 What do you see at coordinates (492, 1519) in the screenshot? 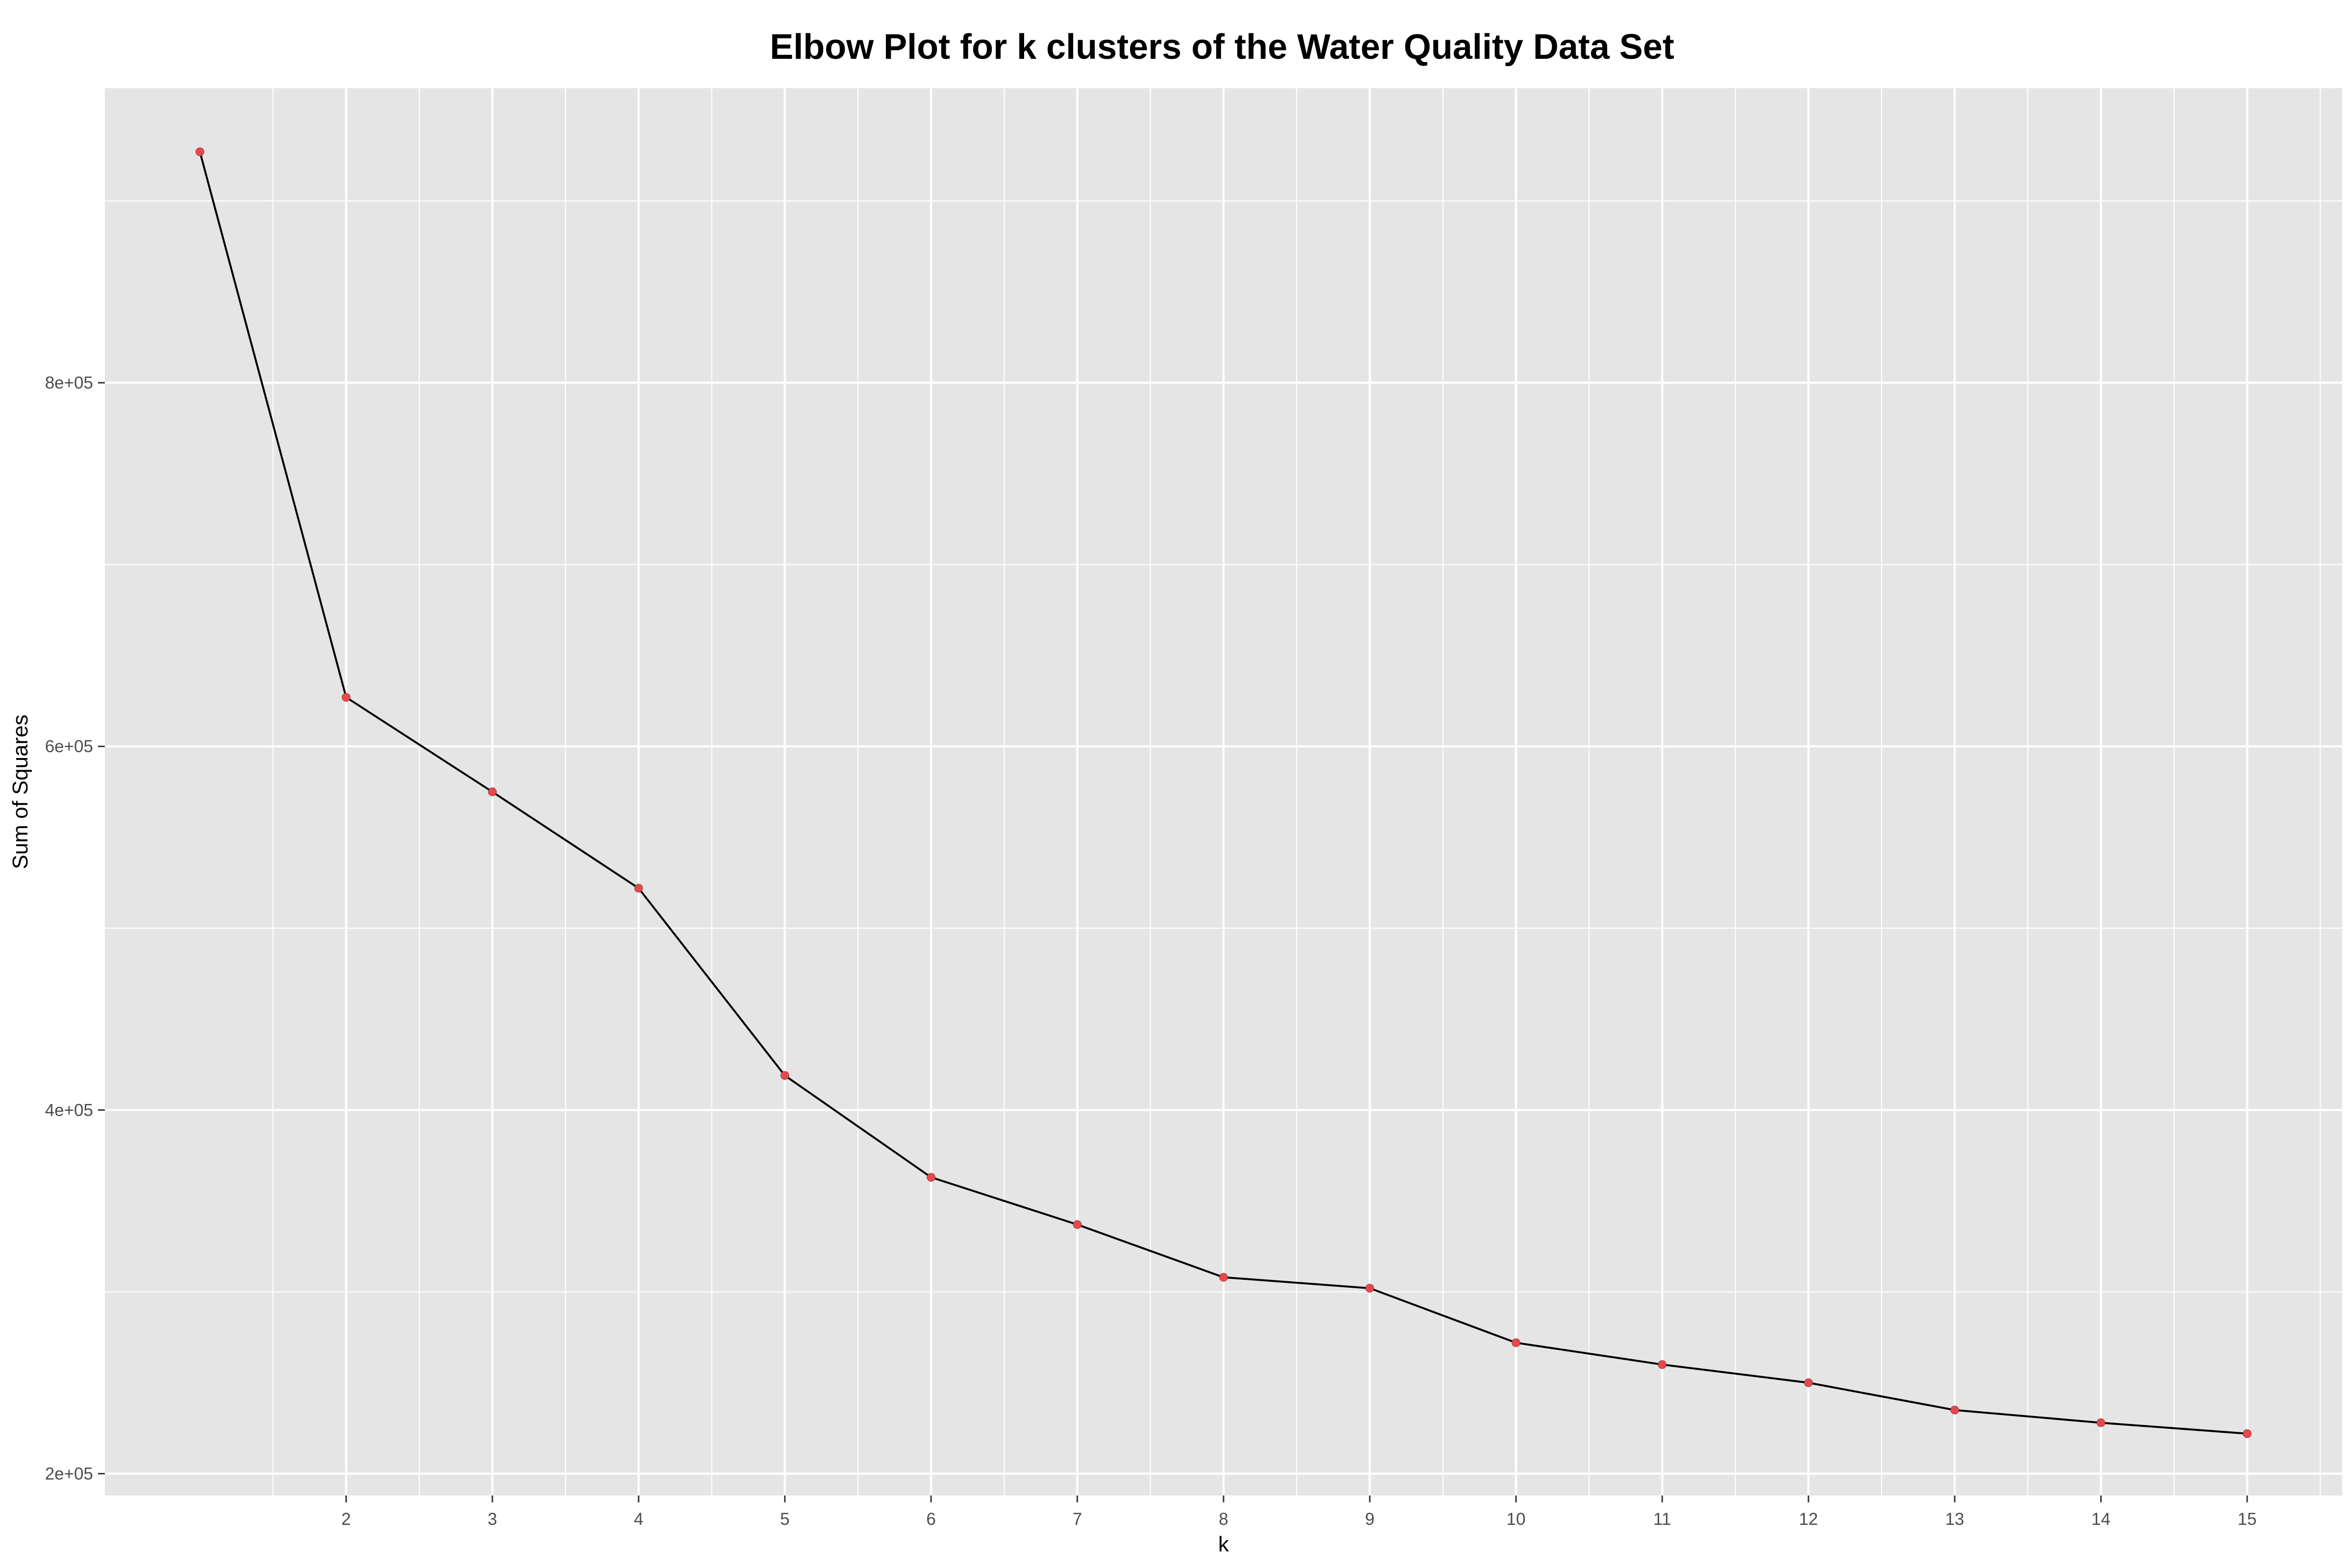
I see `x-tick-label: 3` at bounding box center [492, 1519].